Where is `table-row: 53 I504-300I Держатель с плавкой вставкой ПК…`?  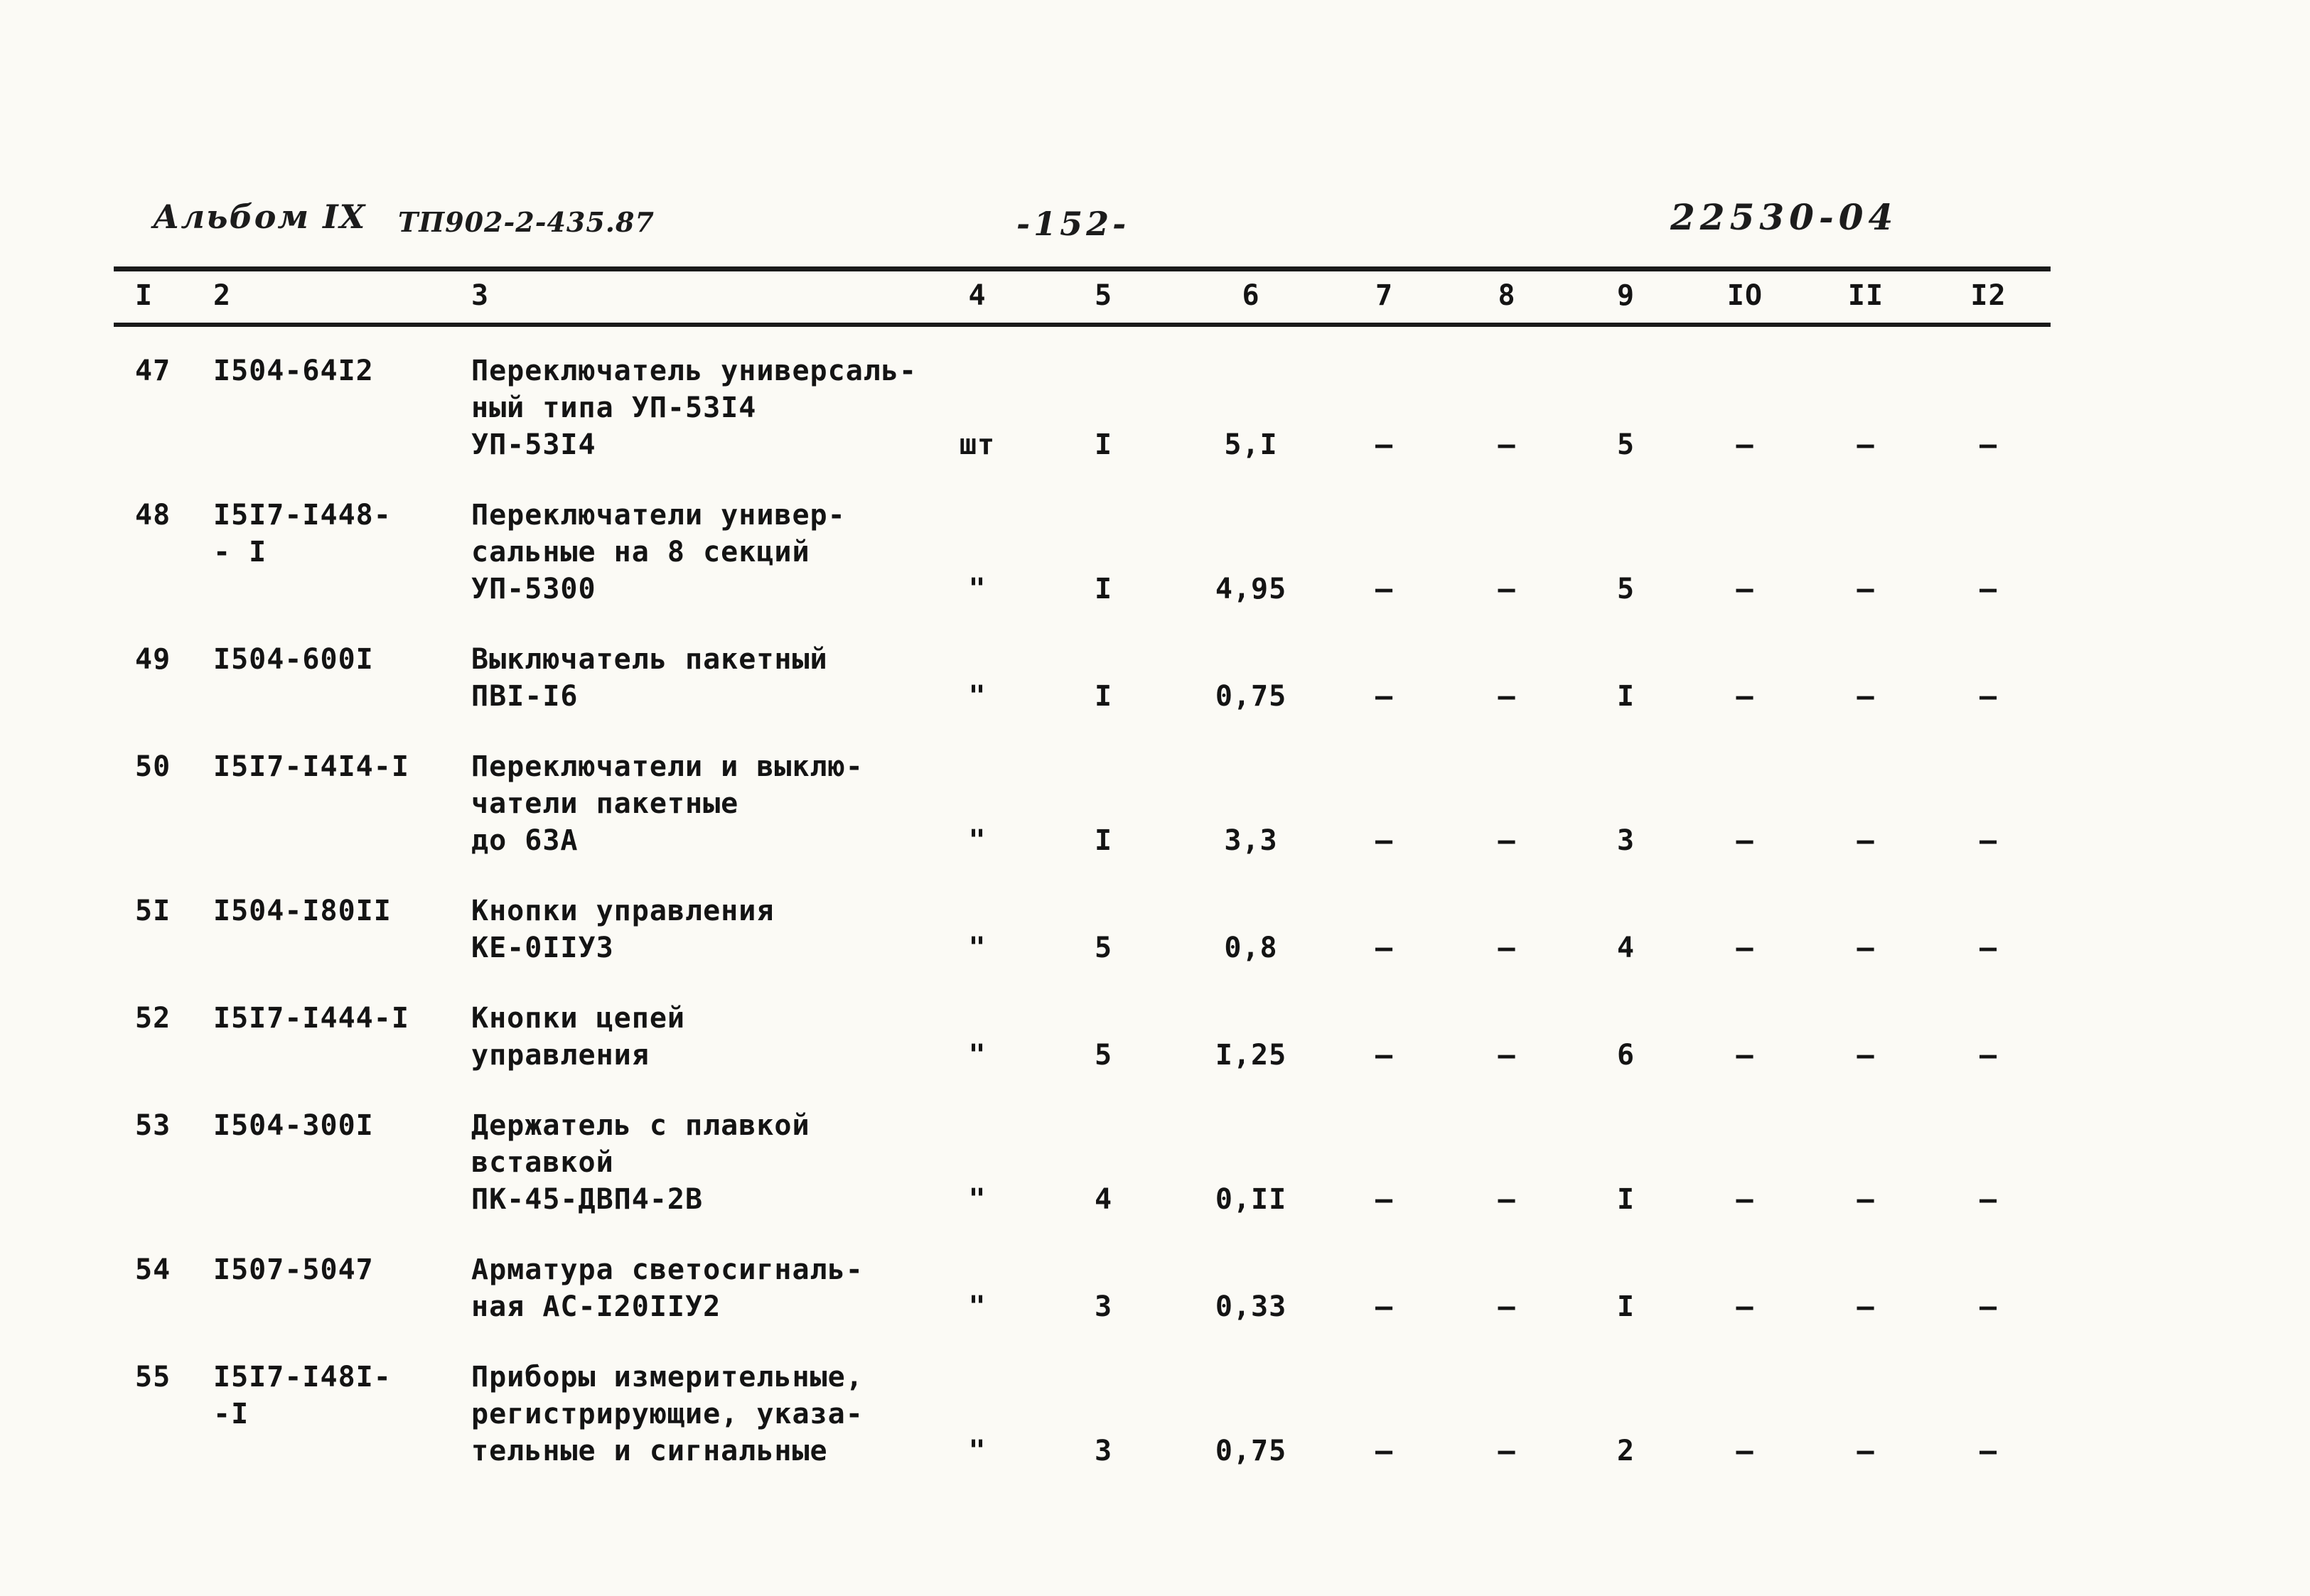 table-row: 53 I504-300I Держатель с плавкой вставкой ПК… is located at coordinates (1082, 1178).